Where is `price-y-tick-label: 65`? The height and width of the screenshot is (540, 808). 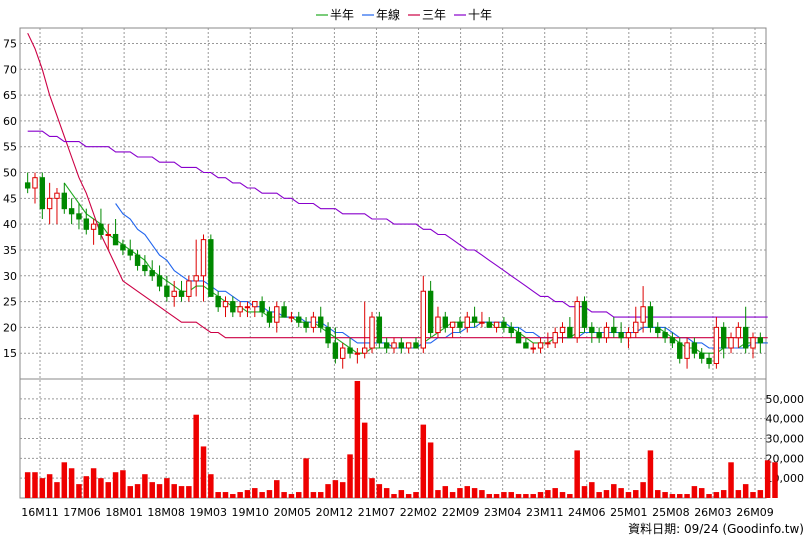
price-y-tick-label: 65 is located at coordinates (10, 95).